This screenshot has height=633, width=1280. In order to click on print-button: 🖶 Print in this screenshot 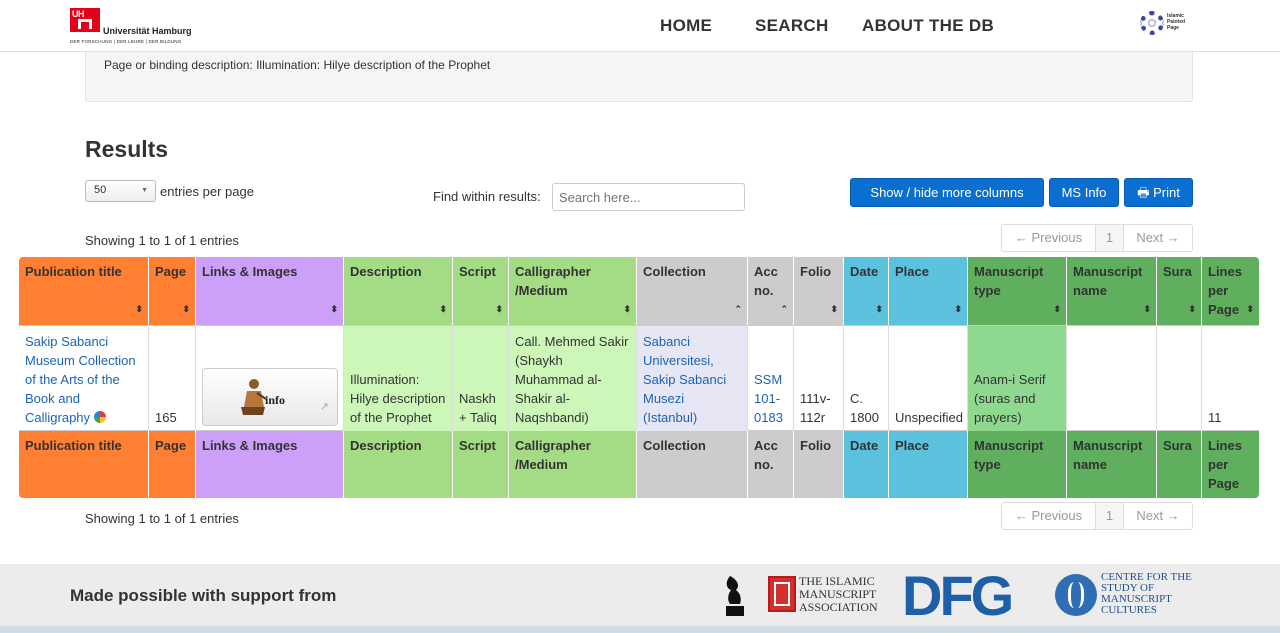, I will do `click(1158, 192)`.